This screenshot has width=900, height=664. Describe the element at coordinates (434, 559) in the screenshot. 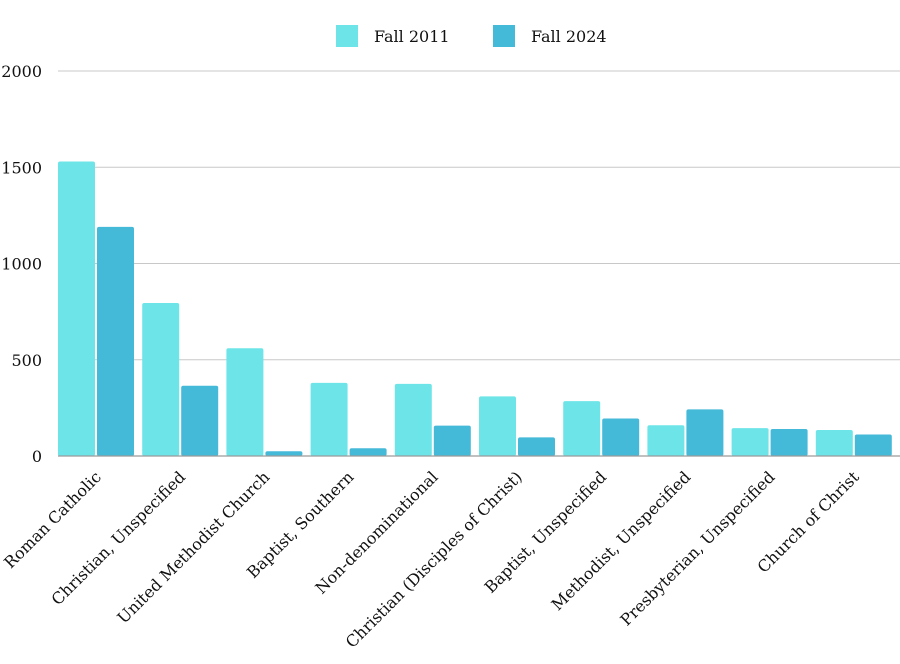

I see `x-tick-label: Christian (Disciples of Christ)` at that location.